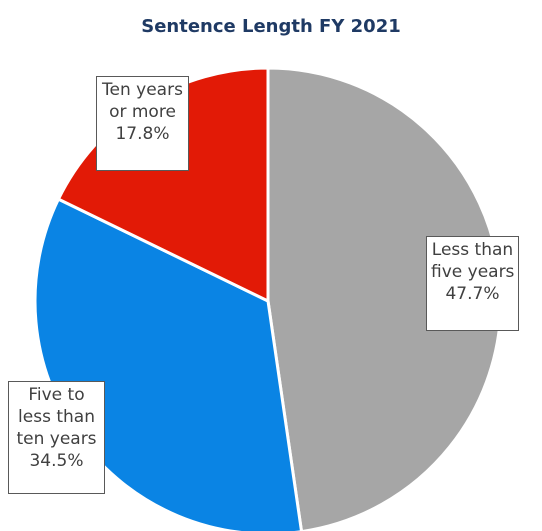 This screenshot has width=542, height=531. I want to click on slice-label-line: ten years, so click(56, 439).